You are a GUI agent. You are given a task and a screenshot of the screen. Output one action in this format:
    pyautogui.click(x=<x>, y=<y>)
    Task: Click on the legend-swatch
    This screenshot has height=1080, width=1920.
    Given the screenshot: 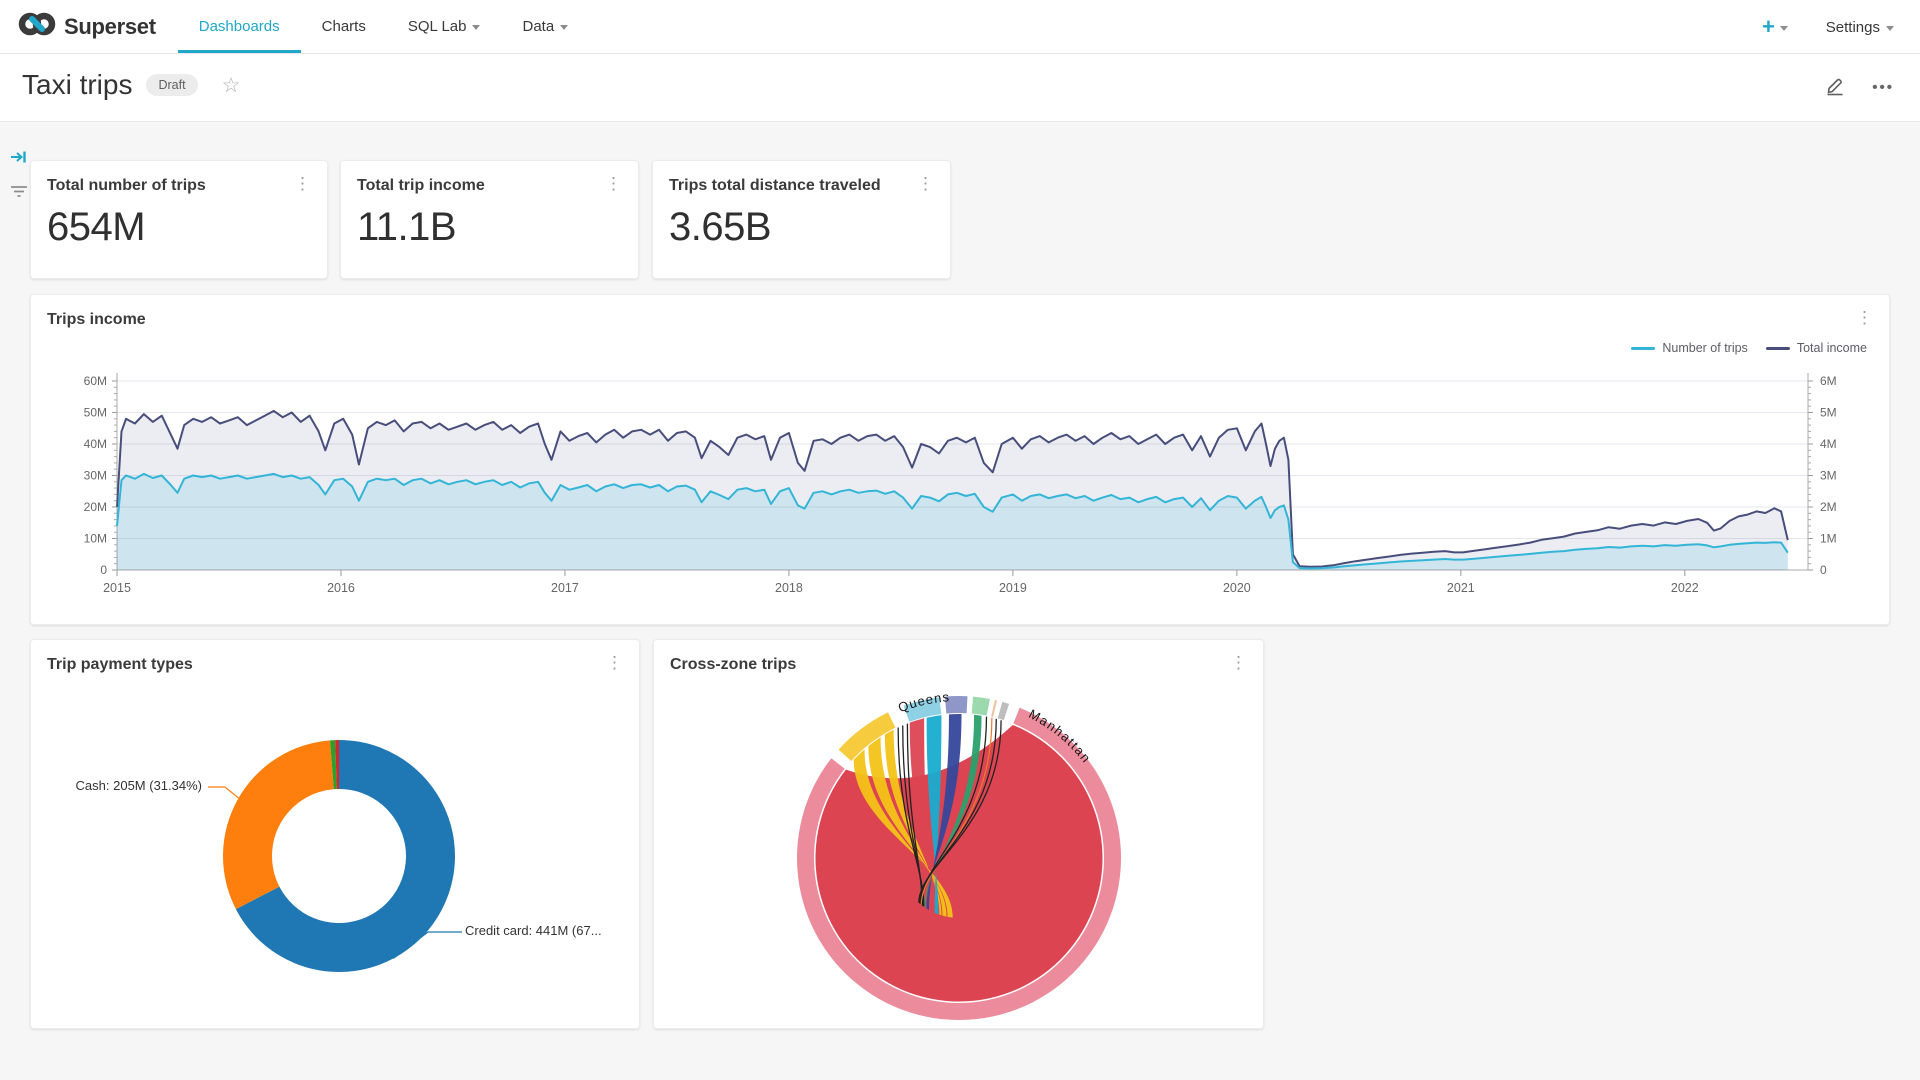 What is the action you would take?
    pyautogui.click(x=1777, y=348)
    